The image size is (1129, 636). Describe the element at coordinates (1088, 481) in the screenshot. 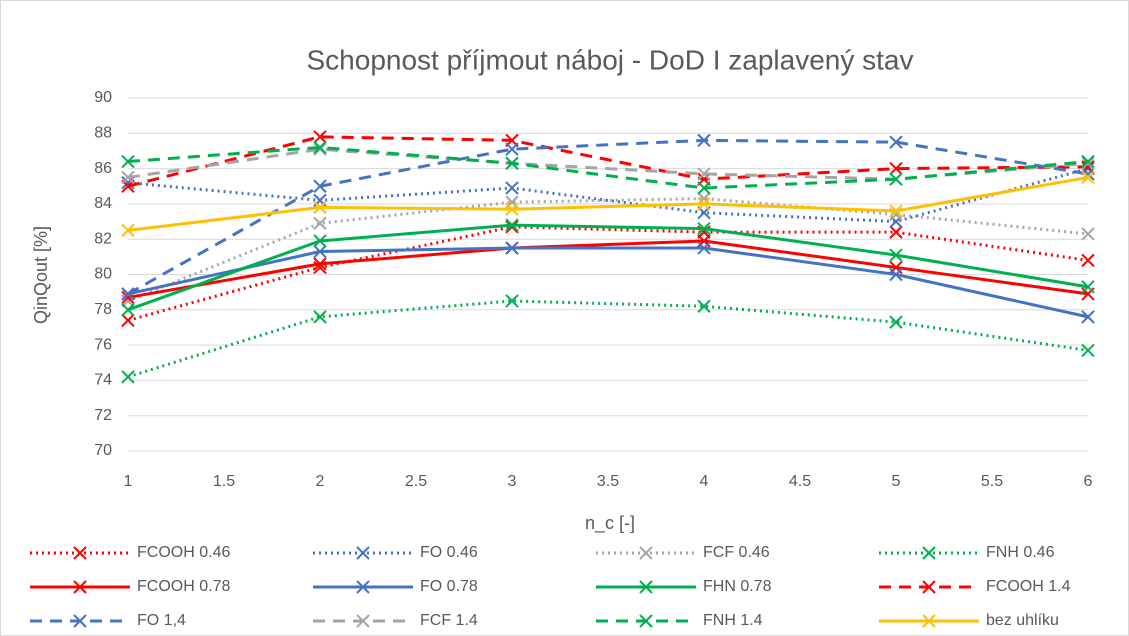

I see `x-tick-label: 6` at that location.